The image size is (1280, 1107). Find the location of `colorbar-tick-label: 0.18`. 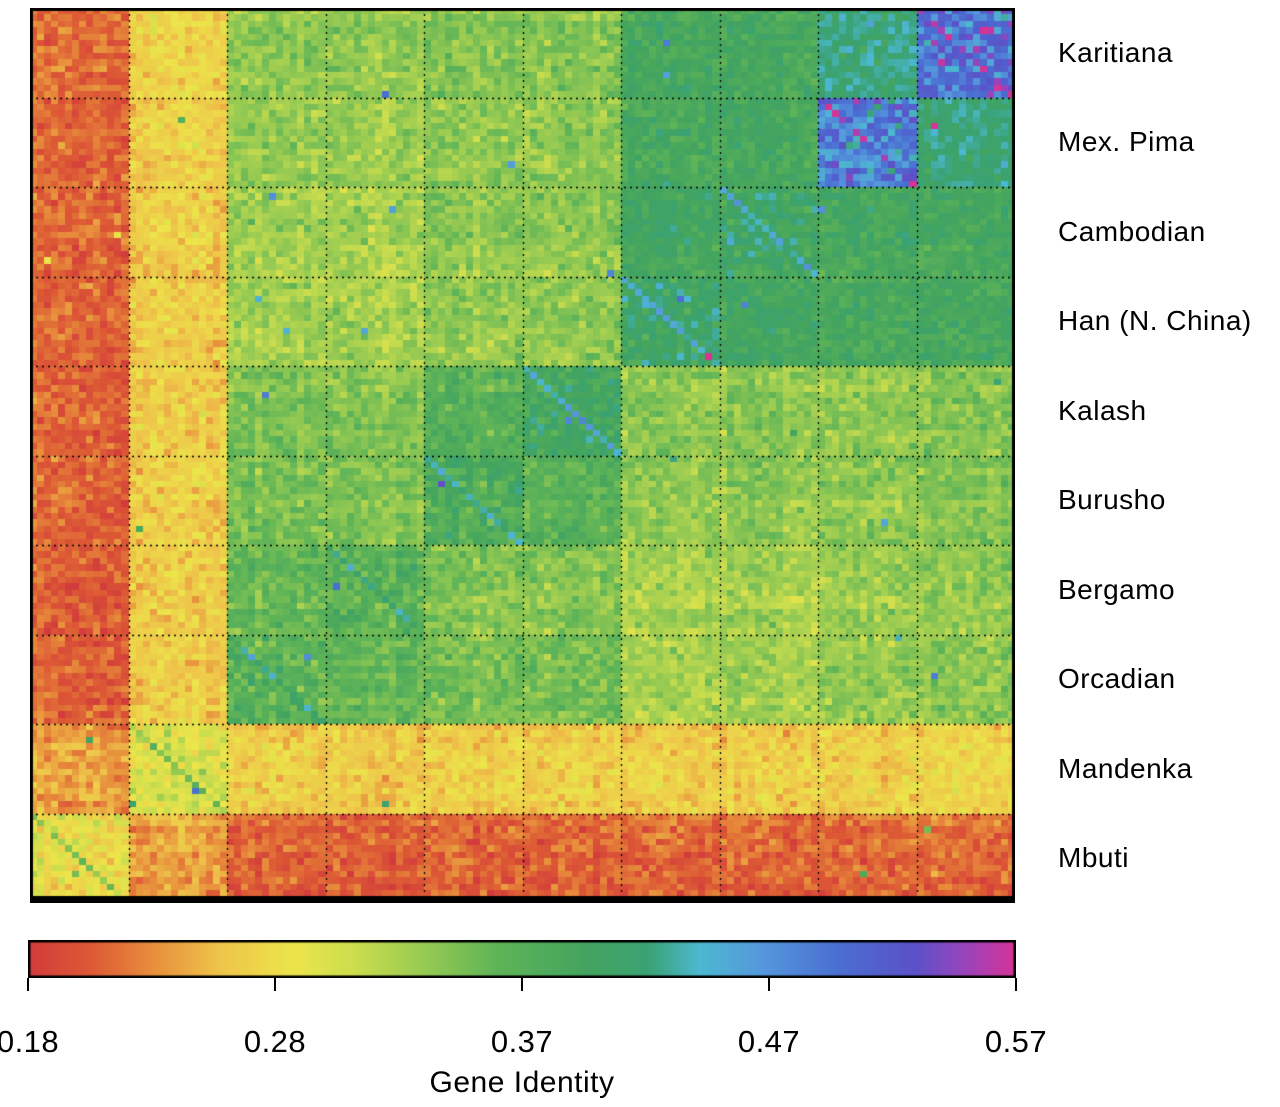

colorbar-tick-label: 0.18 is located at coordinates (30, 1041).